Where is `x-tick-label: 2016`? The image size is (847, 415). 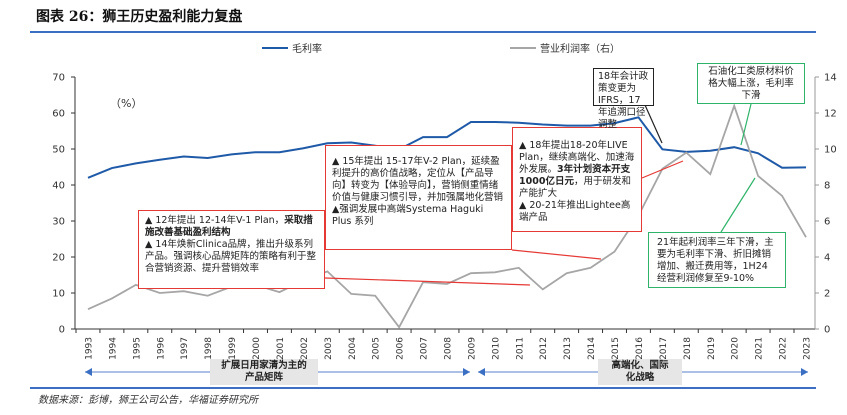 x-tick-label: 2016 is located at coordinates (640, 348).